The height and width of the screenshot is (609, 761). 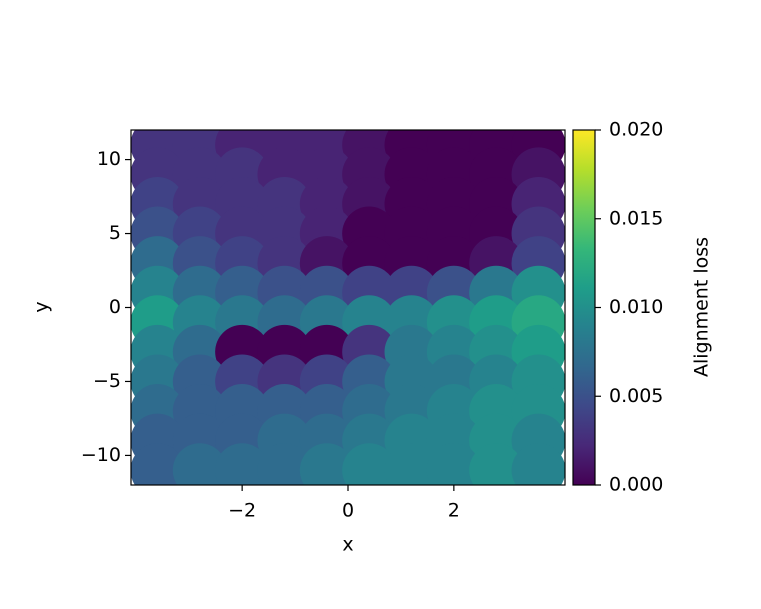 What do you see at coordinates (347, 545) in the screenshot?
I see `x-axis-label: x` at bounding box center [347, 545].